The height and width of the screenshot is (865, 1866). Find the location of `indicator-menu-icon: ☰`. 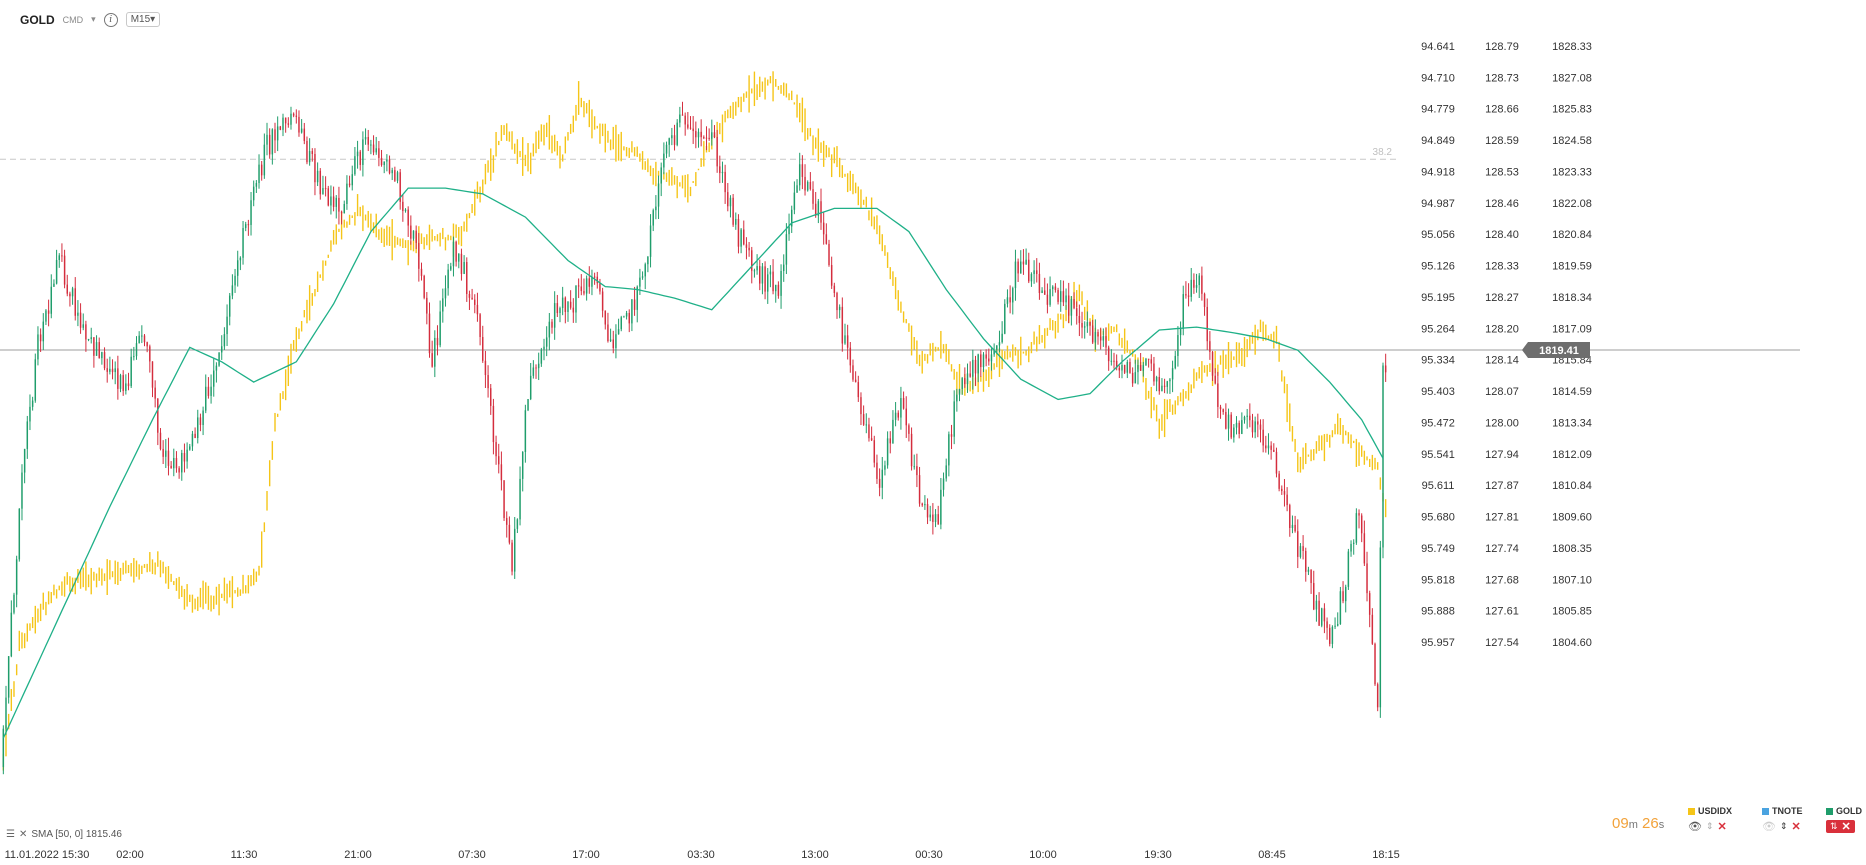

indicator-menu-icon: ☰ is located at coordinates (10, 834).